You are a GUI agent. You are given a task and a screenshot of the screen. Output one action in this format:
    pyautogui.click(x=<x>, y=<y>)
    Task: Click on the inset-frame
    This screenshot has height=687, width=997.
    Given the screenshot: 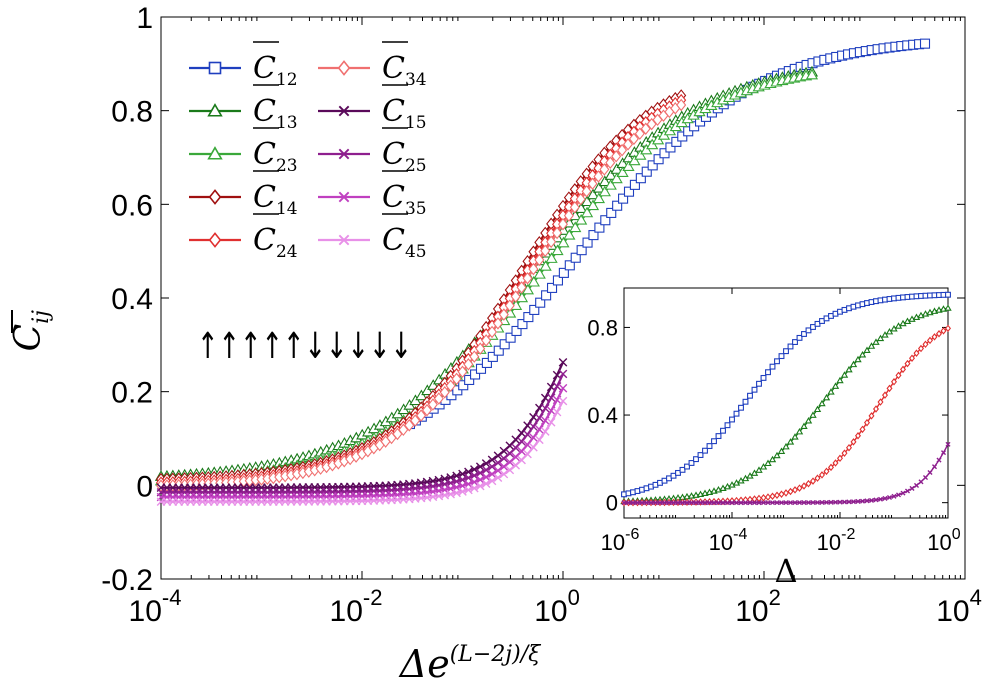 What is the action you would take?
    pyautogui.click(x=786, y=403)
    